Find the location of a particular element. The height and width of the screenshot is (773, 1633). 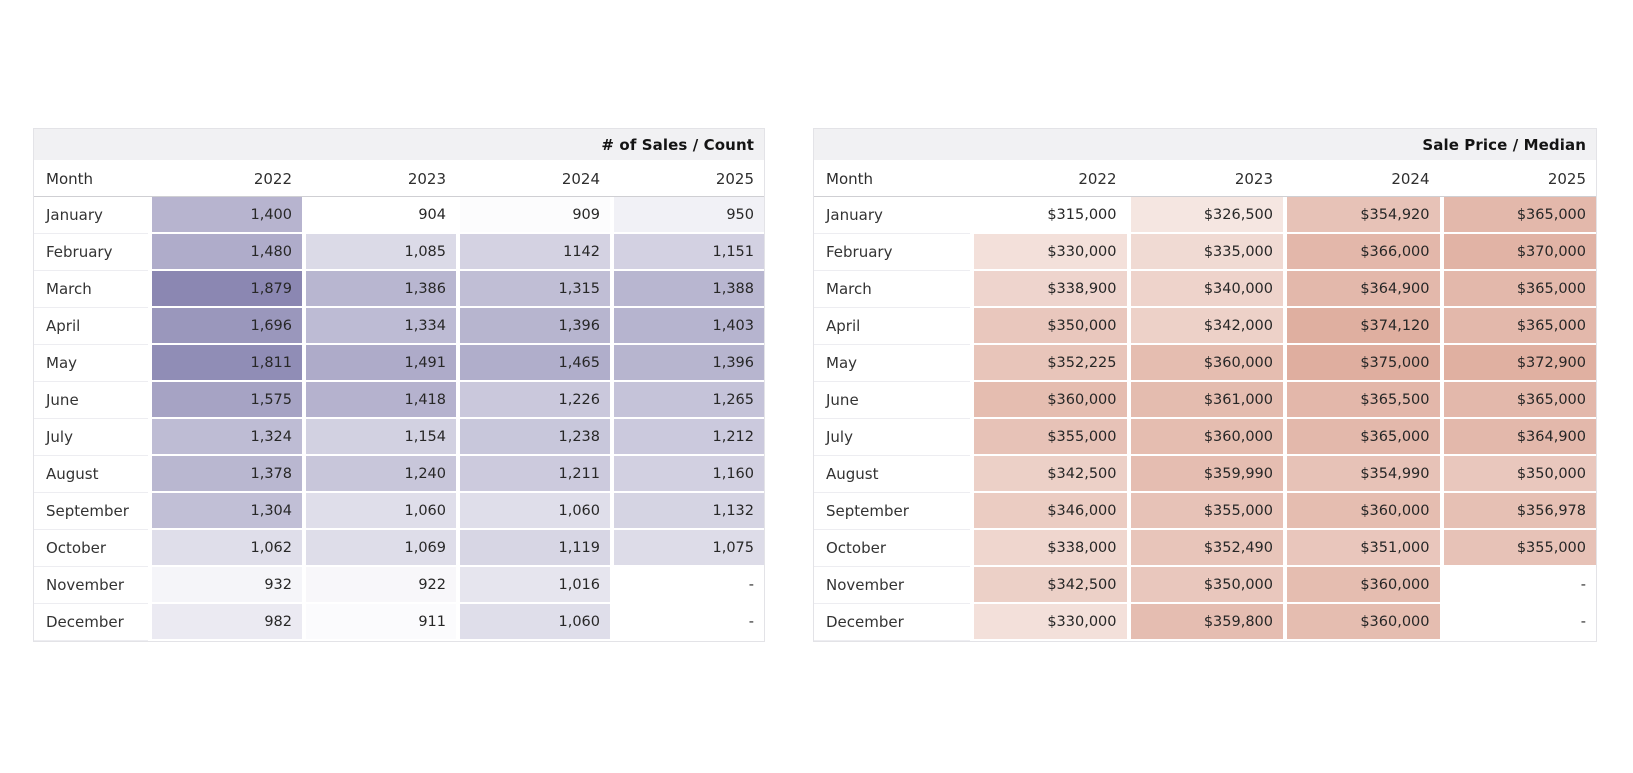

table-row: January $315,000 $326,500 $354,920 $365,000 is located at coordinates (1205, 215).